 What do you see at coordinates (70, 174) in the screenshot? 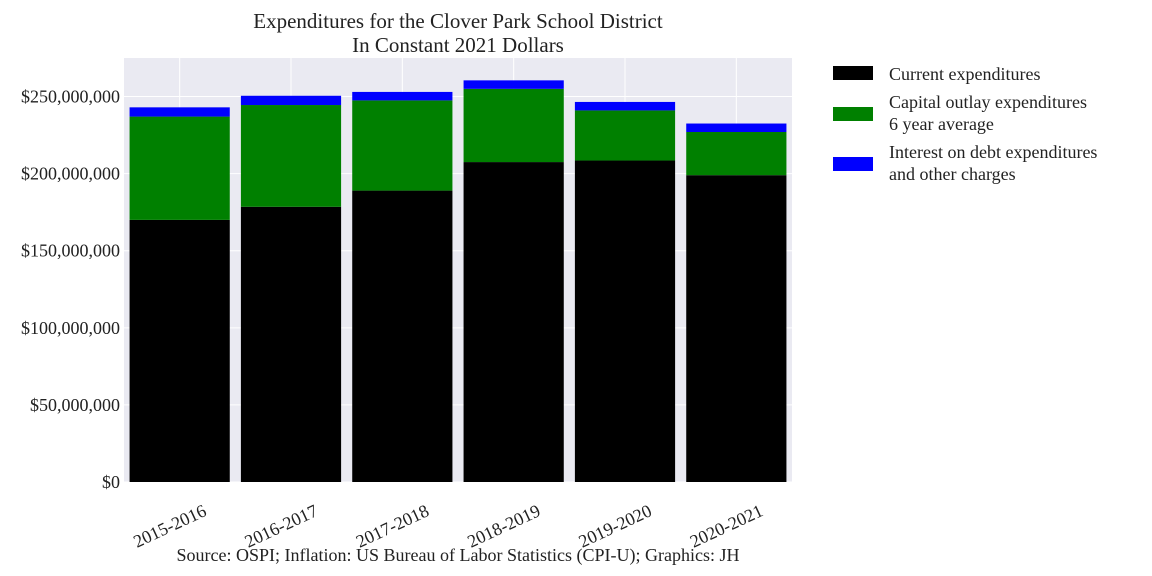
I see `y-tick-label: $200,000,000` at bounding box center [70, 174].